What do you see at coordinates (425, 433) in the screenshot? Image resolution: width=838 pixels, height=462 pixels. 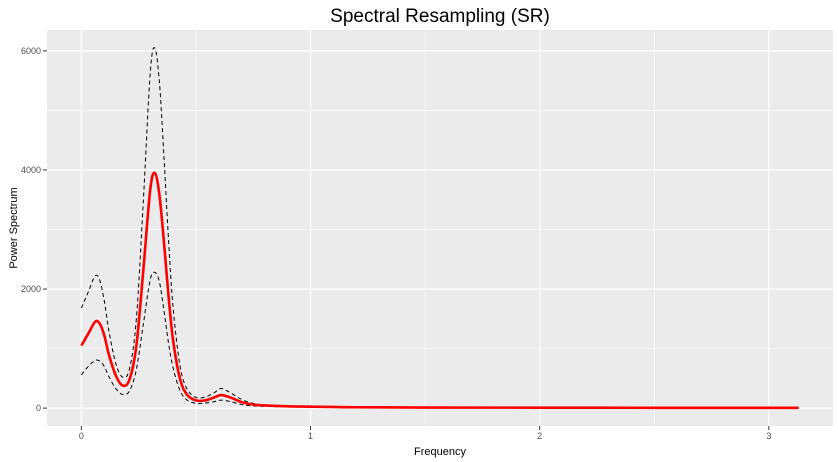 I see `x-axis-ticks: 0 1 2 3` at bounding box center [425, 433].